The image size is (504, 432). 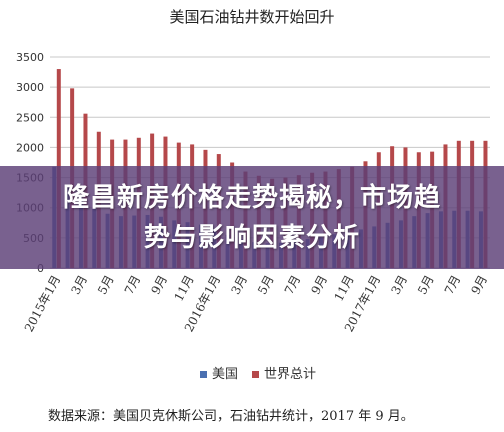 I want to click on legend: 美国 世界总计, so click(x=252, y=373).